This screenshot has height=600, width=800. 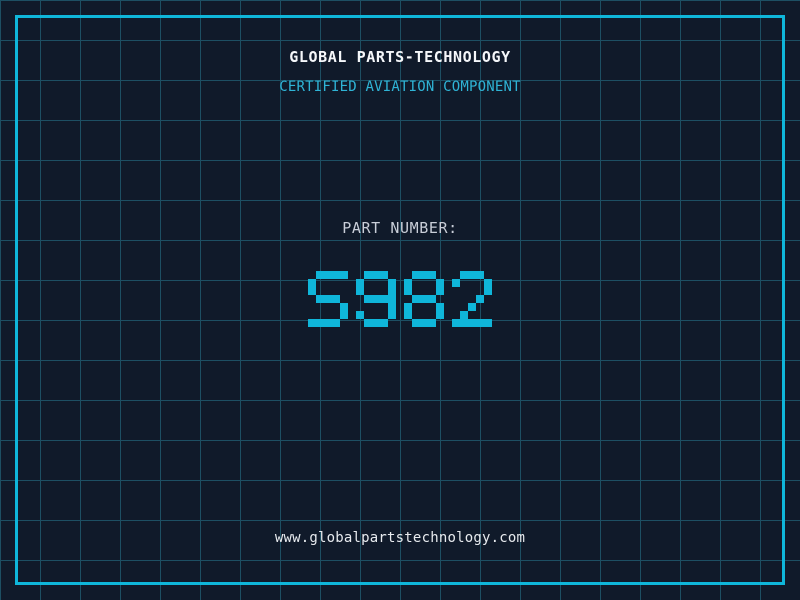 I want to click on part-number-label: PART NUMBER:, so click(x=400, y=228).